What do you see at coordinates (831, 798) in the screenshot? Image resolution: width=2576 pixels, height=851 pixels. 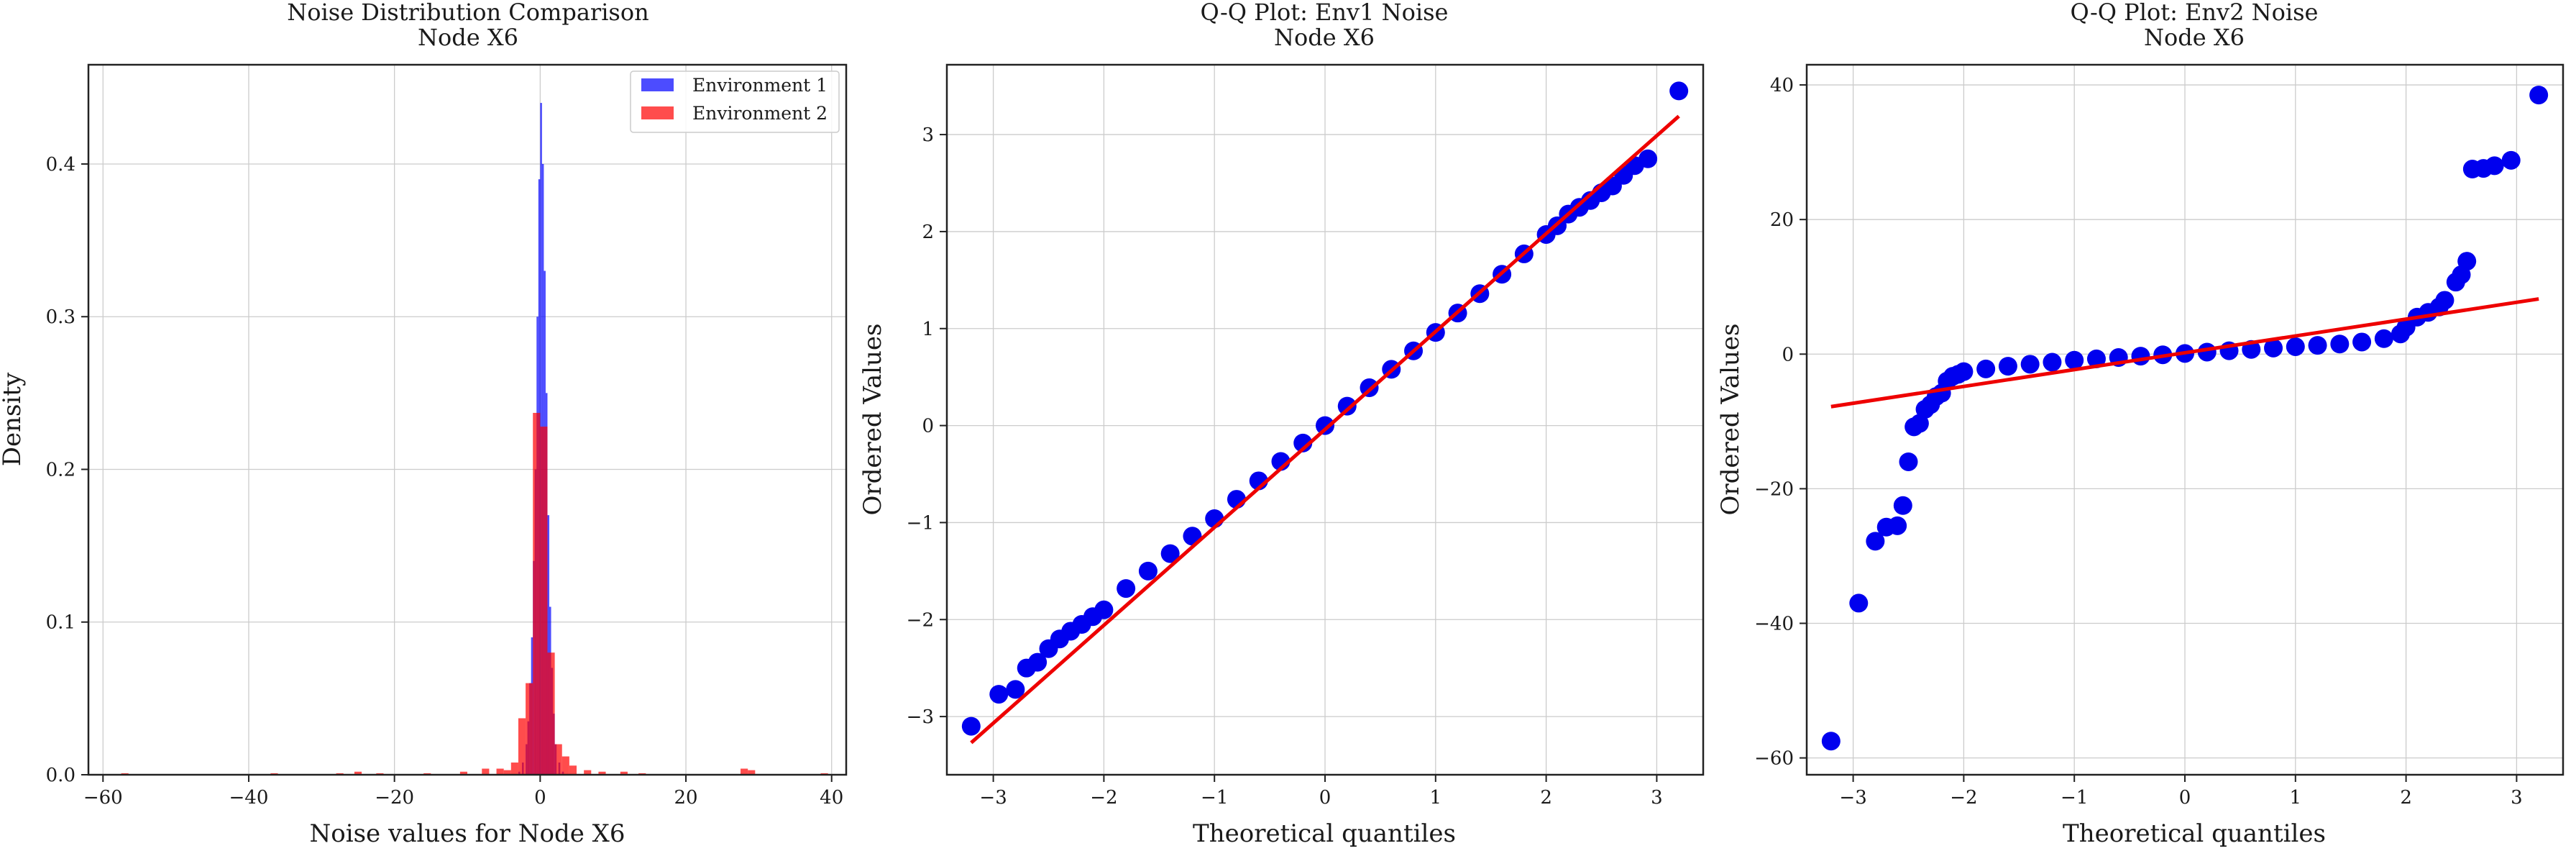 I see `x-tick-label: 40` at bounding box center [831, 798].